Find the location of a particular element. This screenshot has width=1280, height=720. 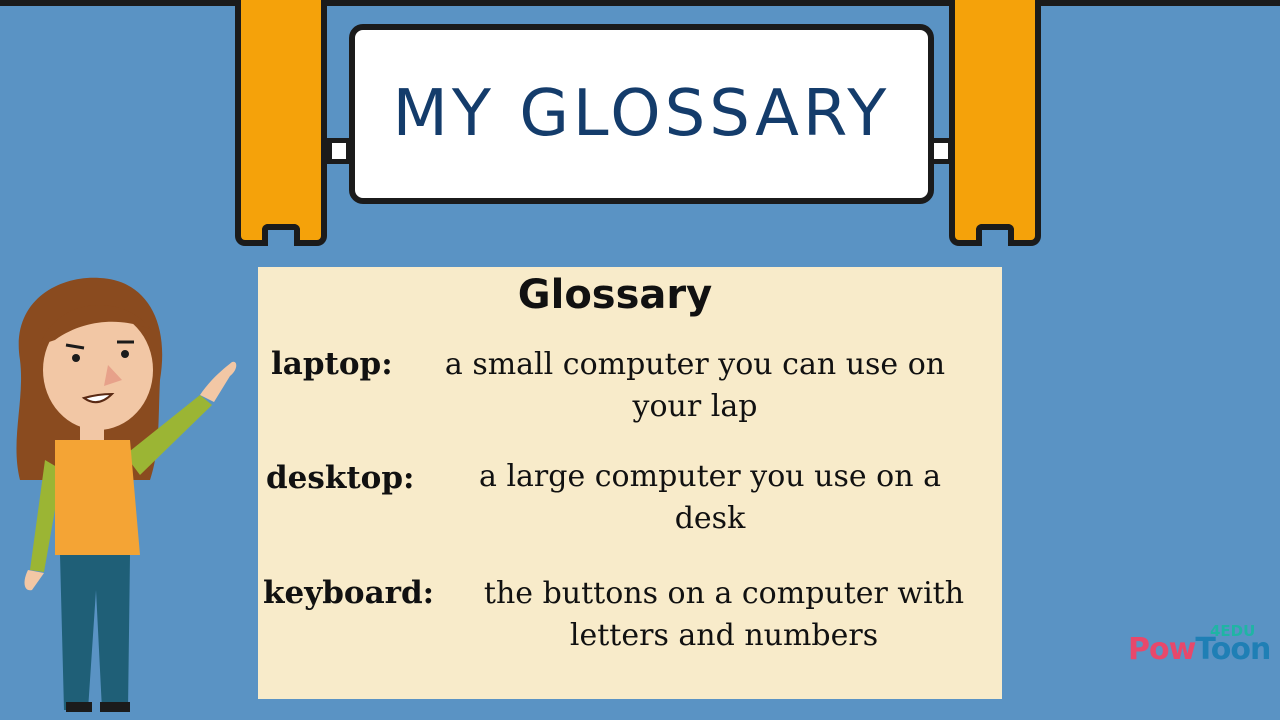

powtoon-logo: PowToon 4EDU is located at coordinates (1199, 648).